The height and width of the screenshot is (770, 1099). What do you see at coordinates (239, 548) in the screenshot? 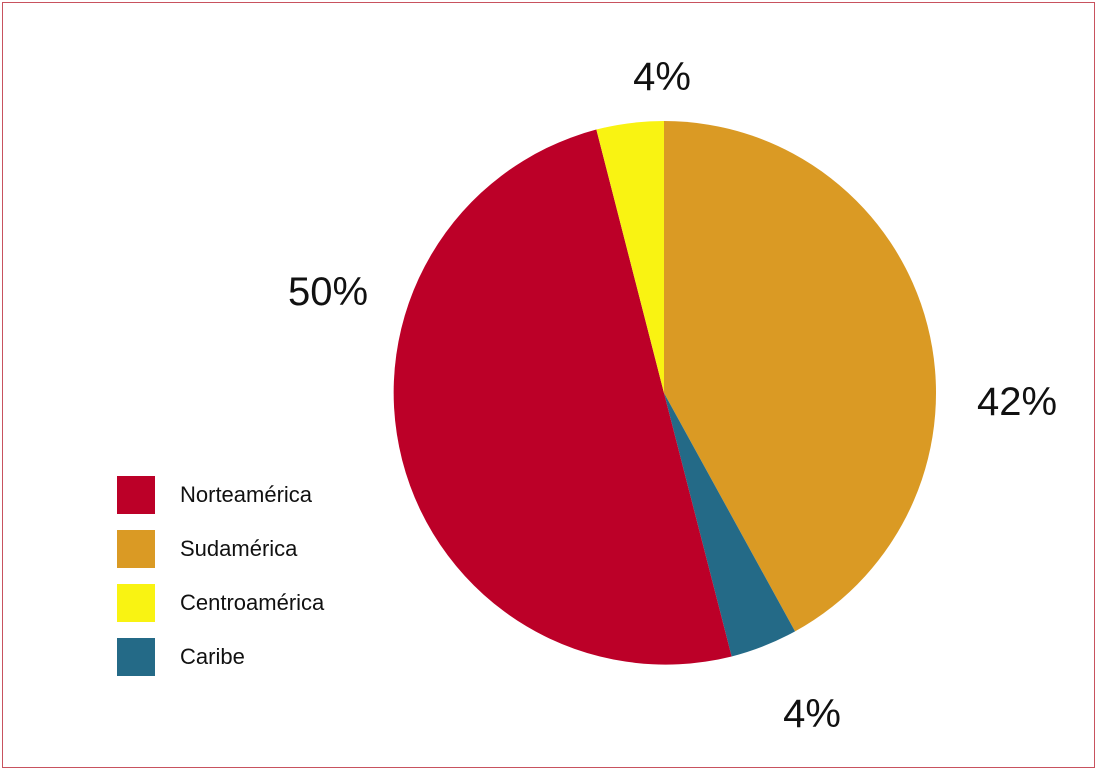
I see `legend-label-sudamerica: Sudamérica` at bounding box center [239, 548].